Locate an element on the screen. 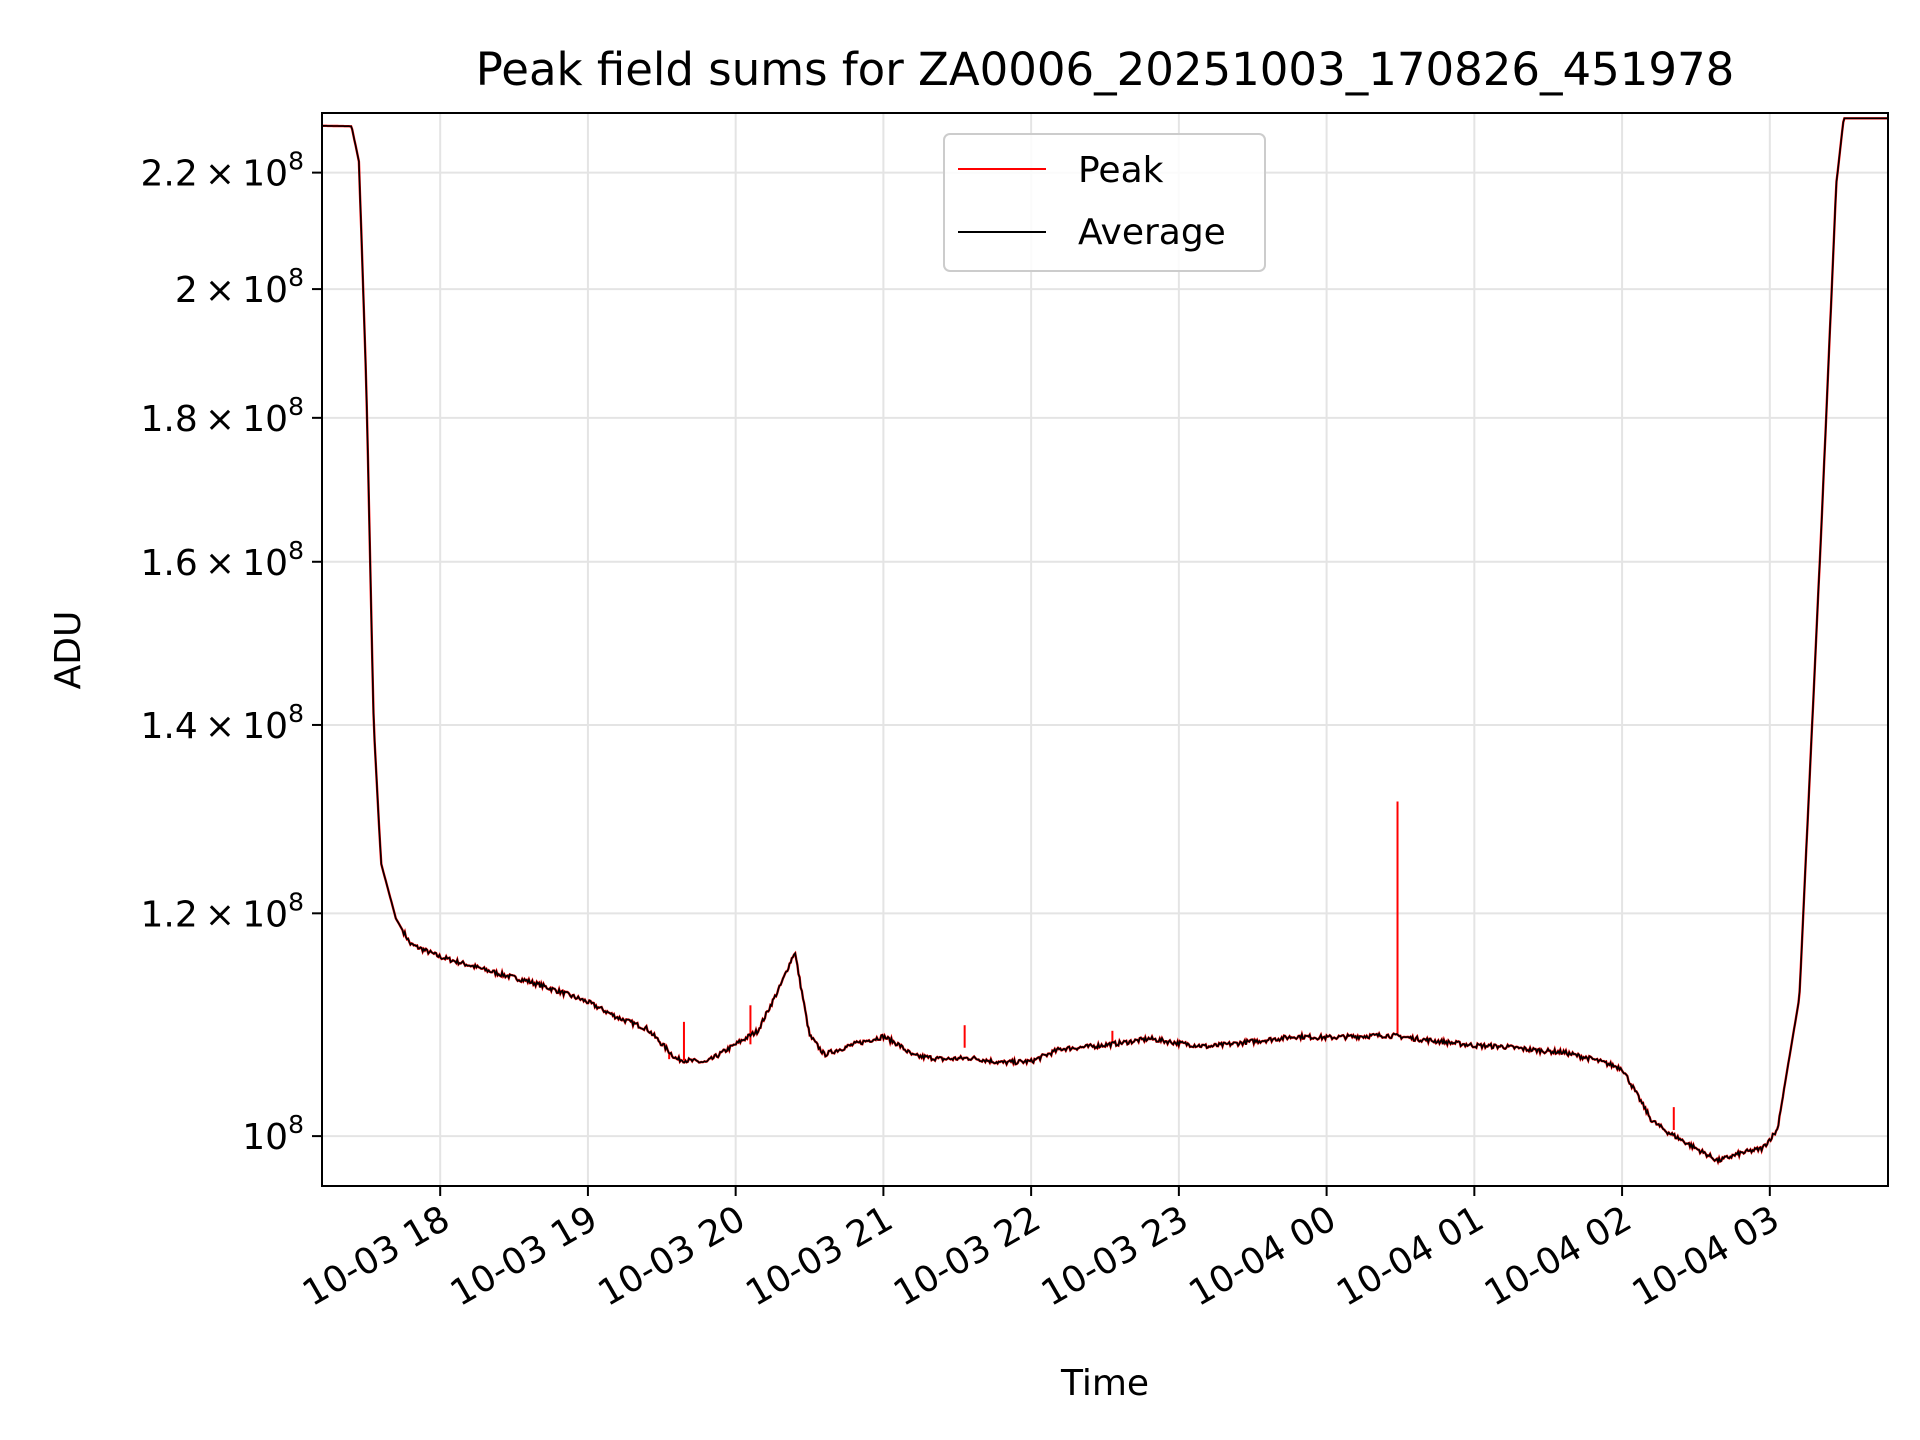 This screenshot has width=1920, height=1440. y-tick-label: 2 × 10⁸ is located at coordinates (239, 287).